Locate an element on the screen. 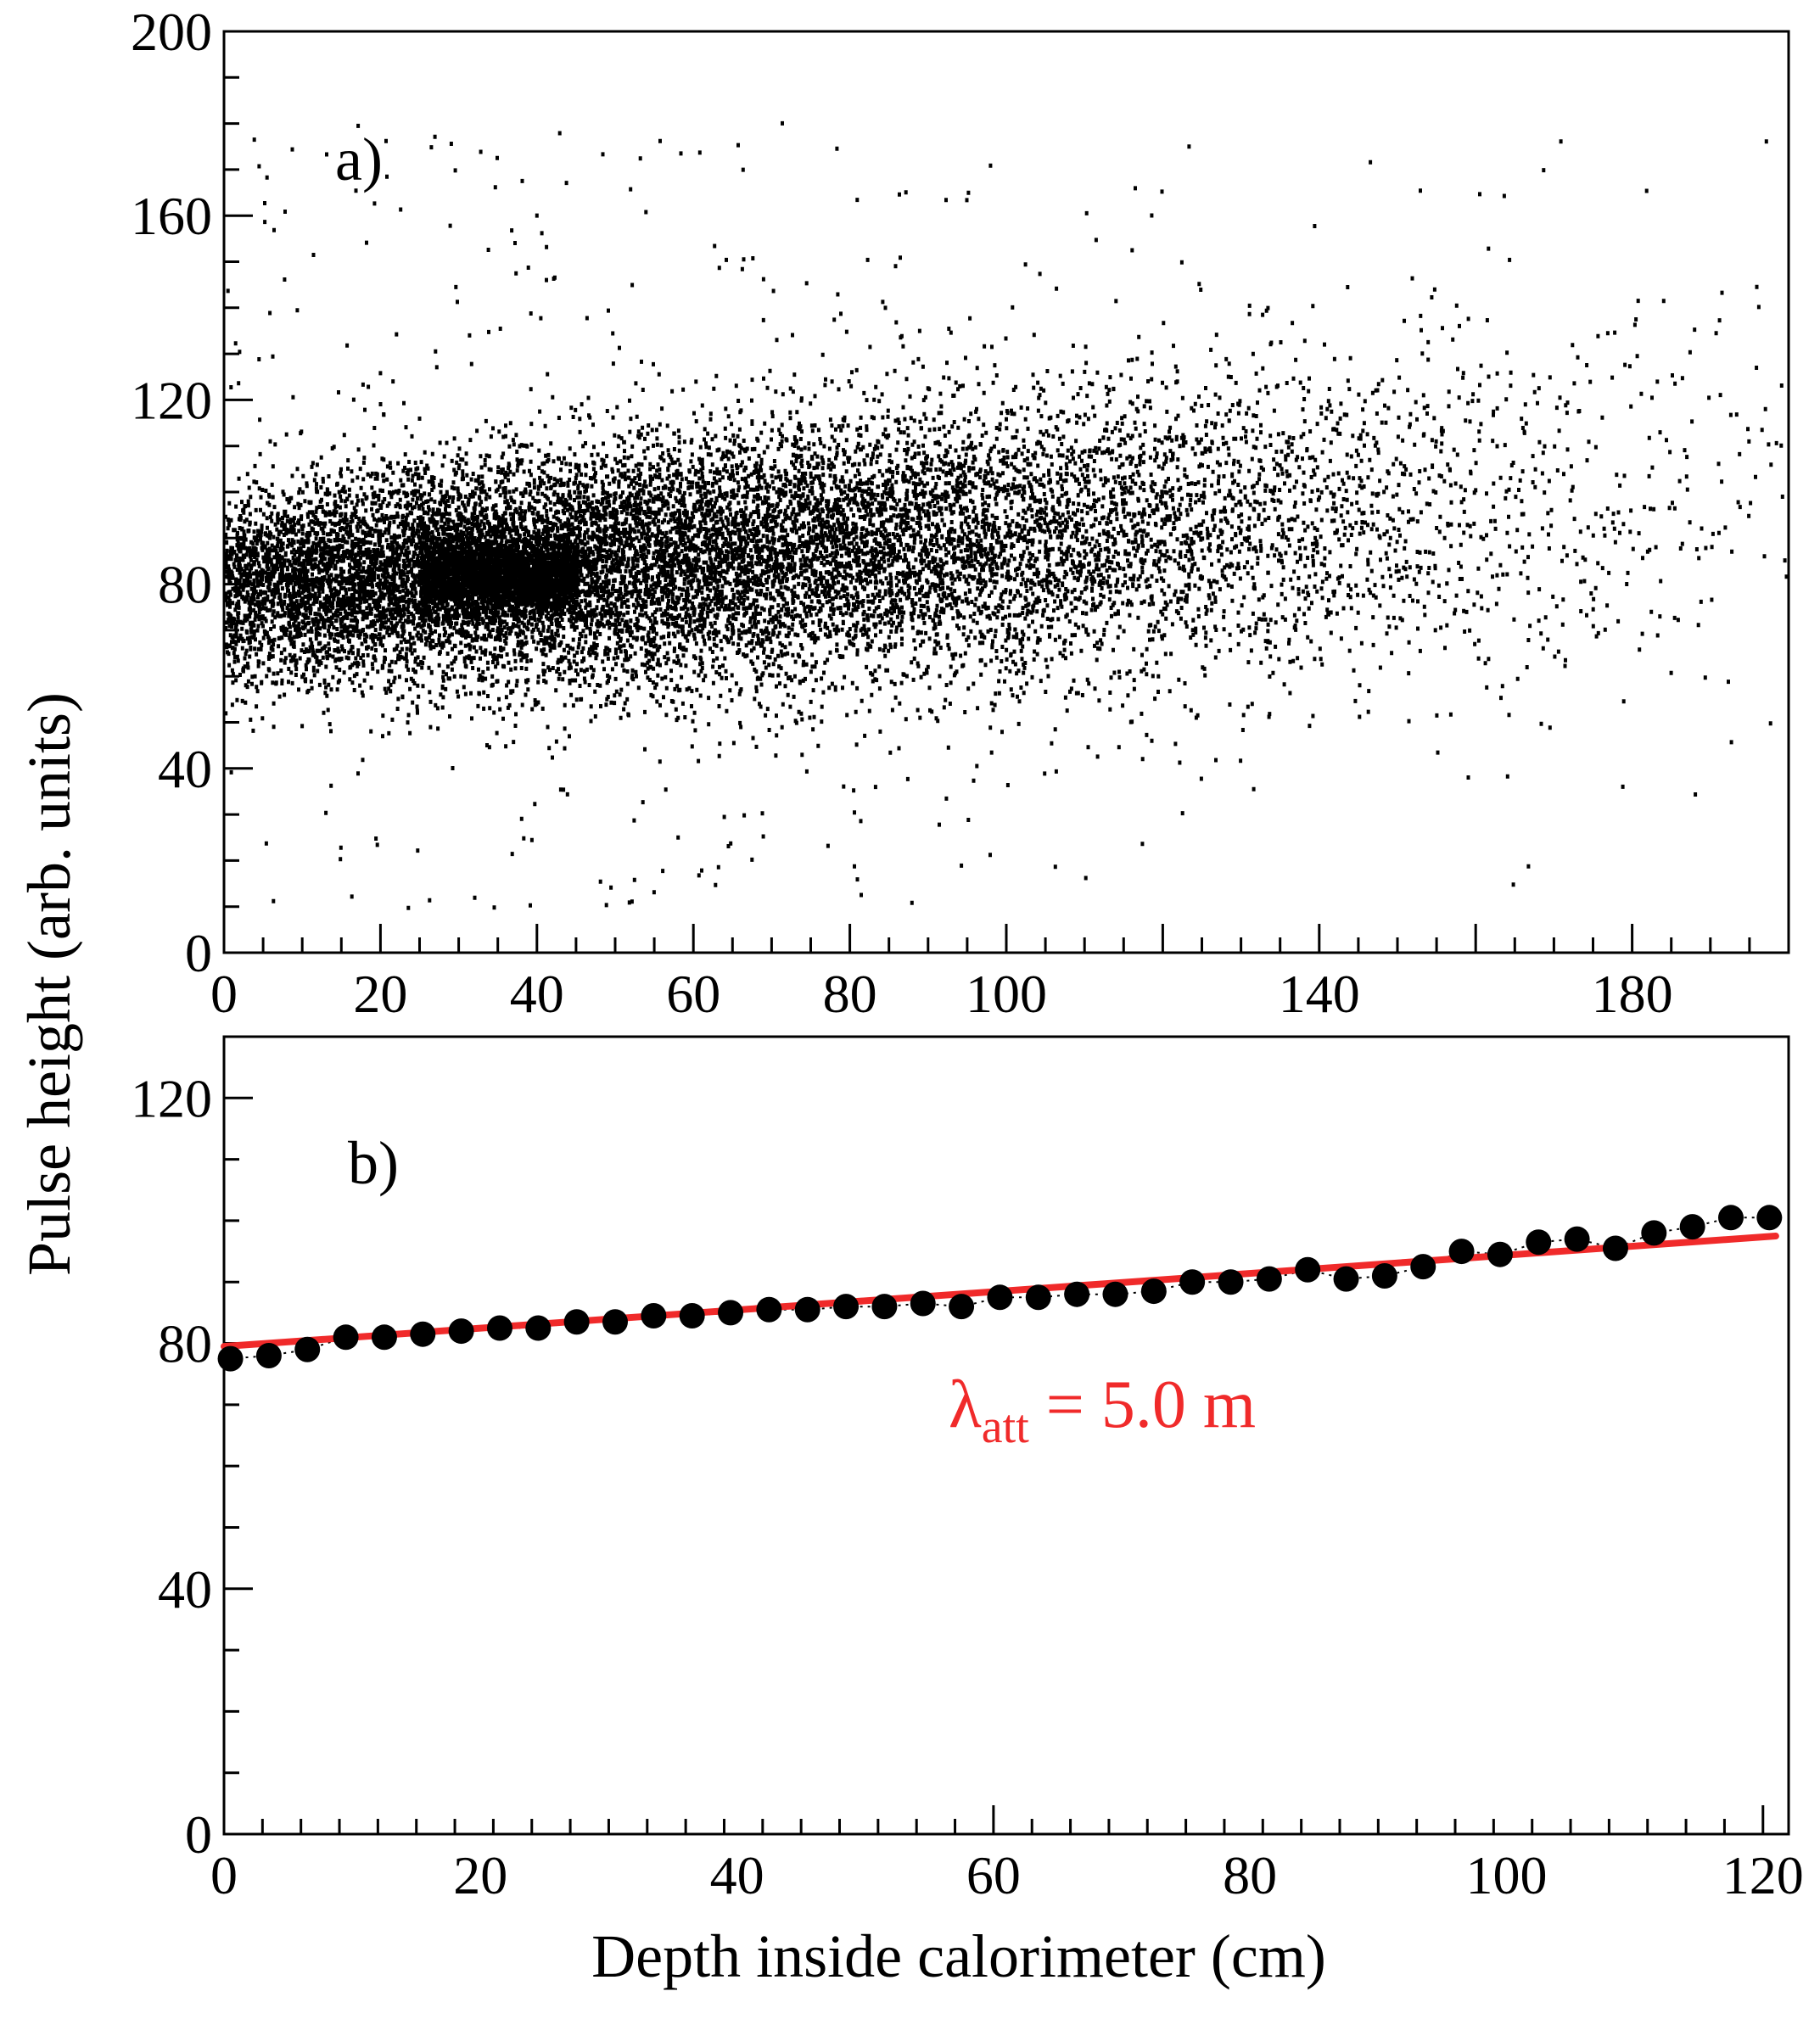 This screenshot has height=2036, width=1820. panel-a-y-tick-label: 40 is located at coordinates (185, 769).